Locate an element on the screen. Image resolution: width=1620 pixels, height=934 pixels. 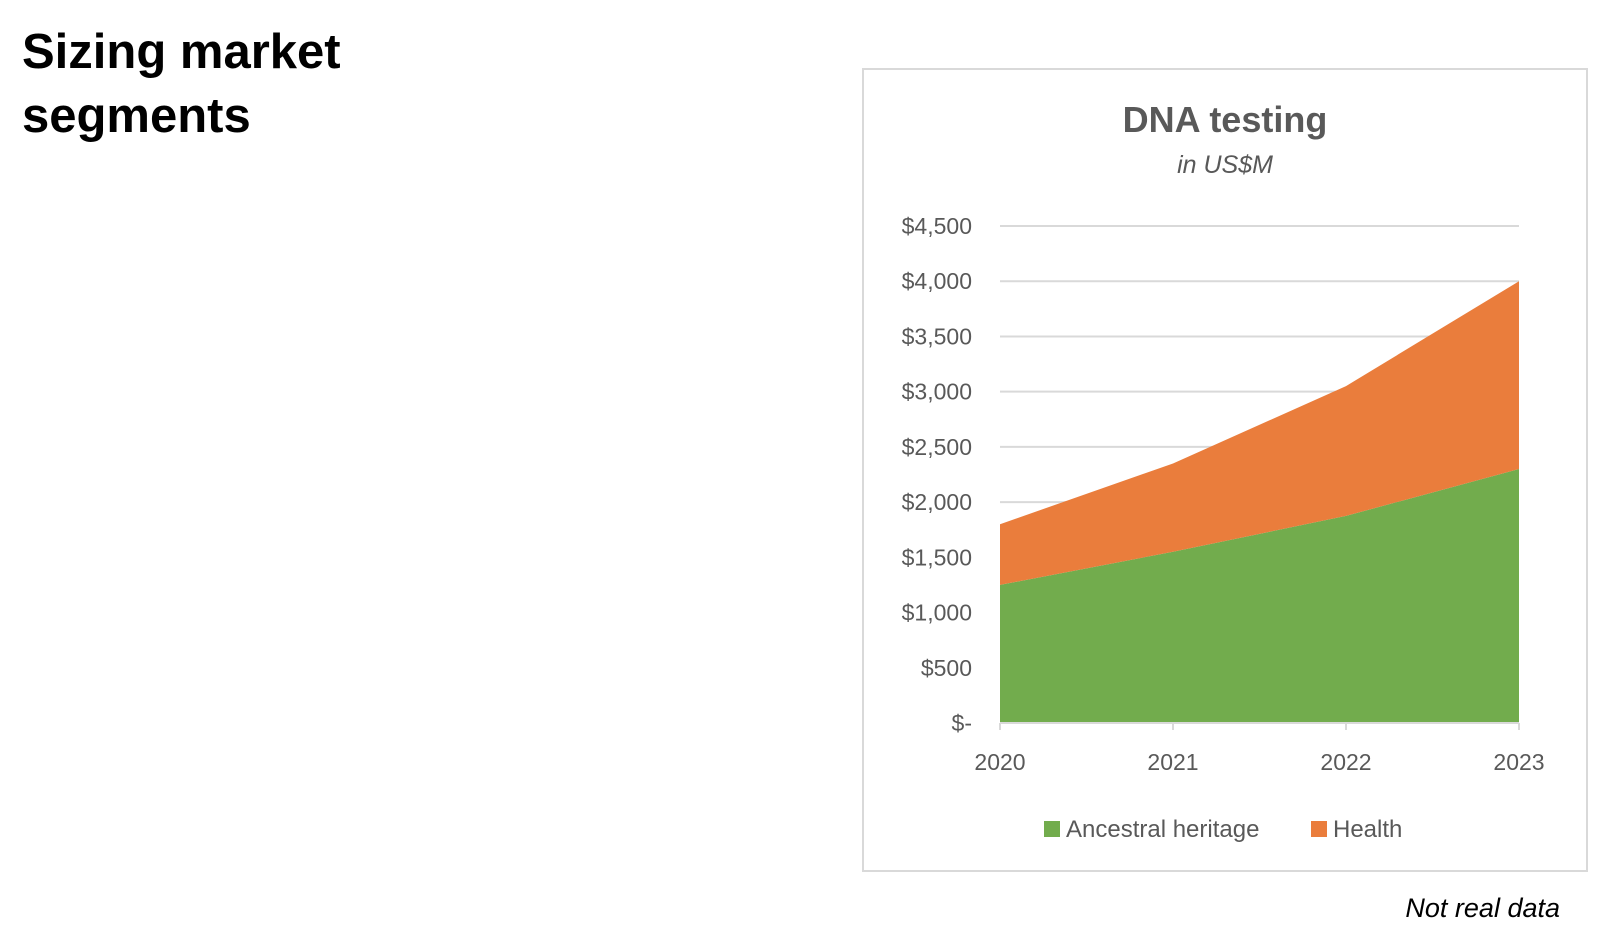
y-tick-label: $- is located at coordinates (962, 723).